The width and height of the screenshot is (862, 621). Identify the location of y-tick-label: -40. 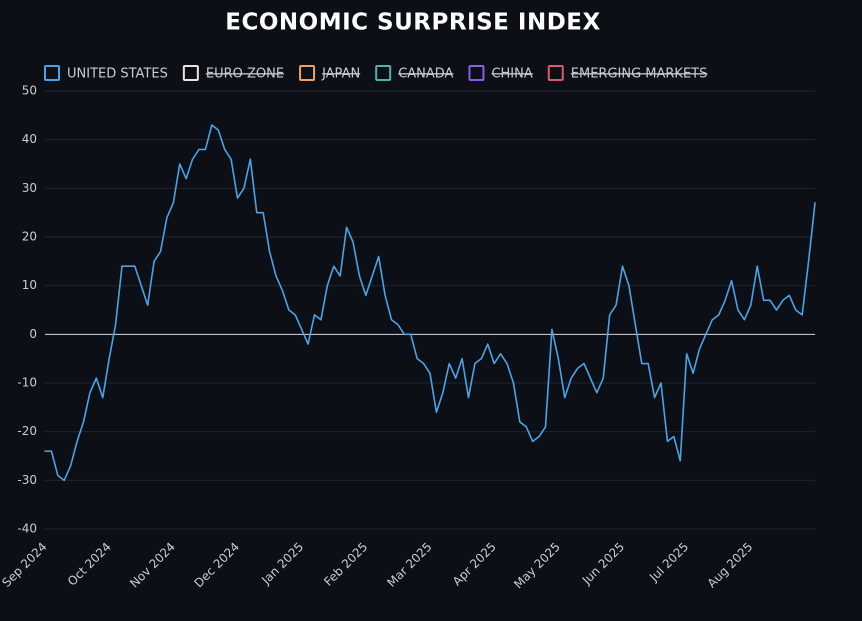
(27, 529).